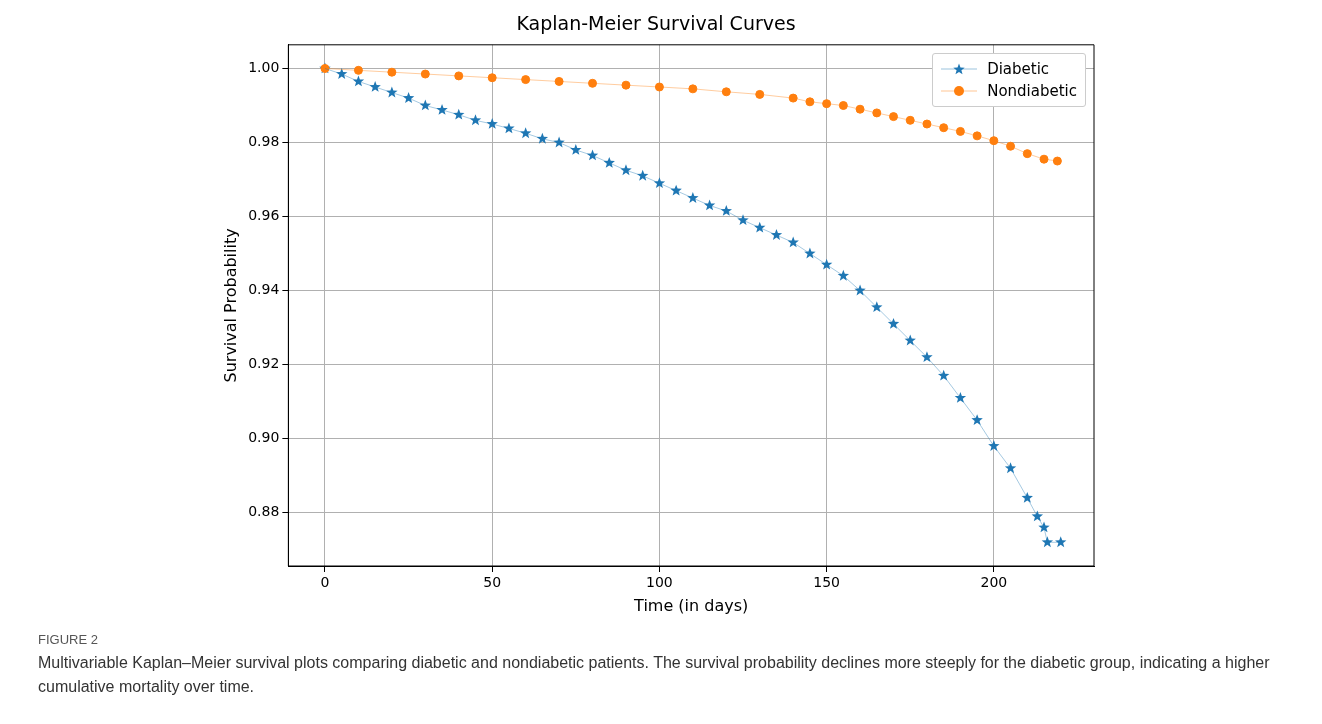 This screenshot has height=724, width=1322. What do you see at coordinates (826, 582) in the screenshot?
I see `x-tick-label: 150` at bounding box center [826, 582].